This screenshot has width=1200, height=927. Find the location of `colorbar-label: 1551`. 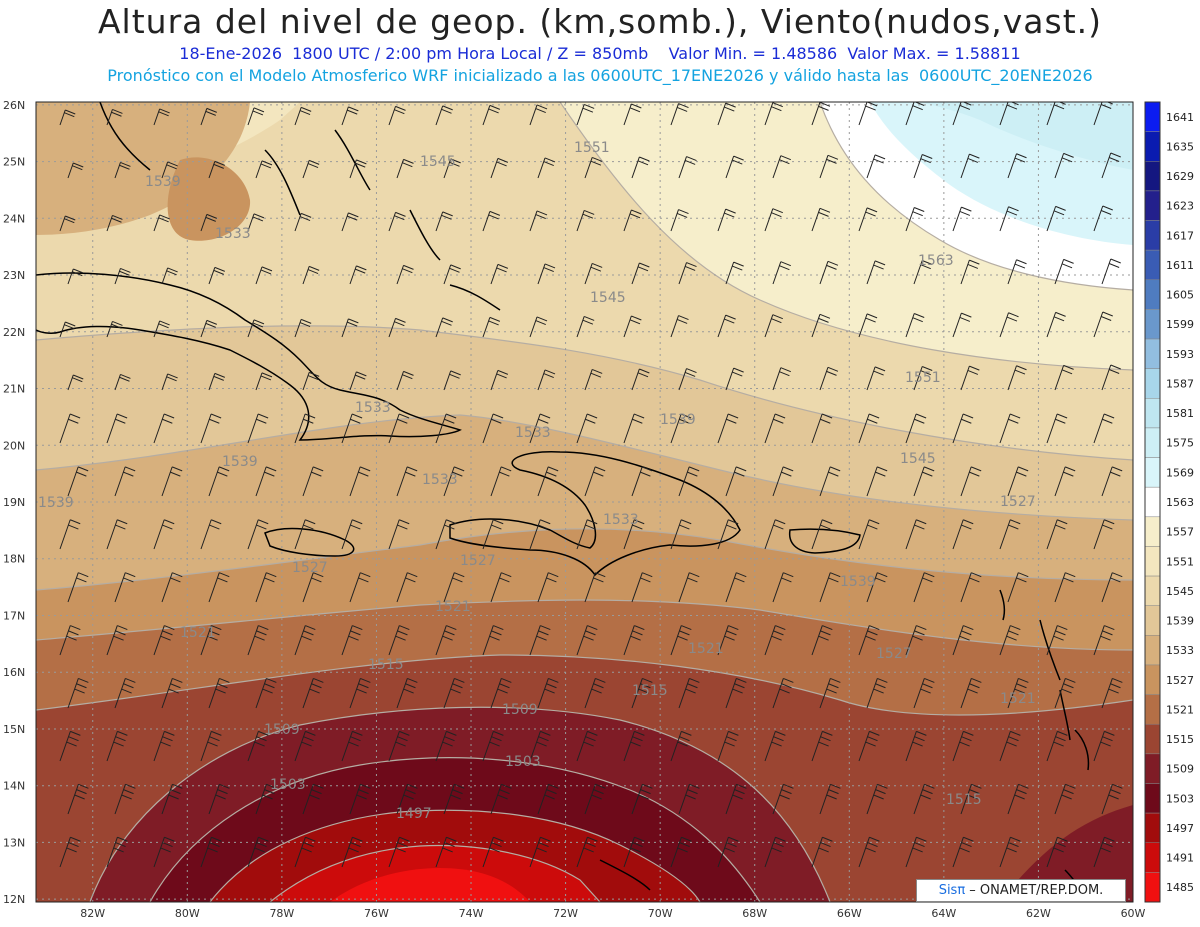

colorbar-label: 1551 is located at coordinates (1180, 561).